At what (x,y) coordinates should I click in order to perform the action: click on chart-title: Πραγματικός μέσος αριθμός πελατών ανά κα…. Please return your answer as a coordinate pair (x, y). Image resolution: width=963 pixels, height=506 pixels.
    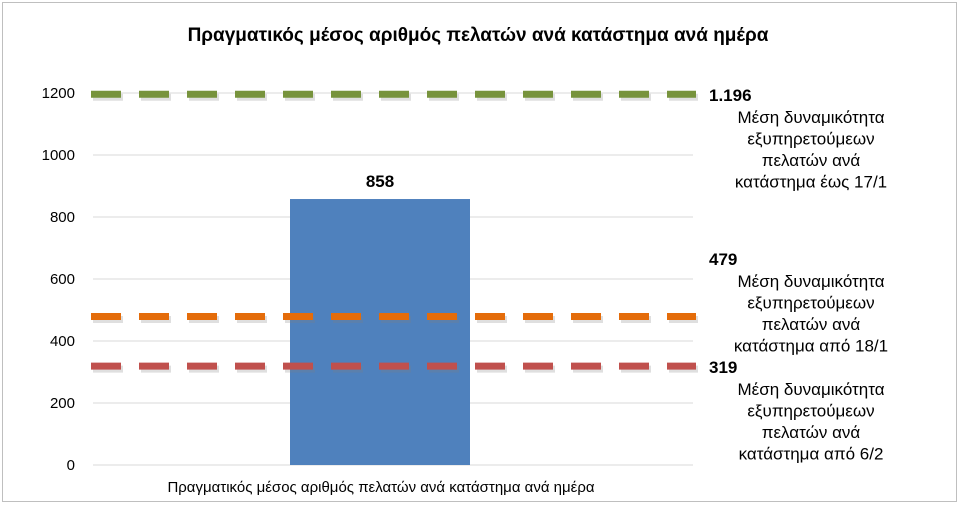
    Looking at the image, I should click on (478, 35).